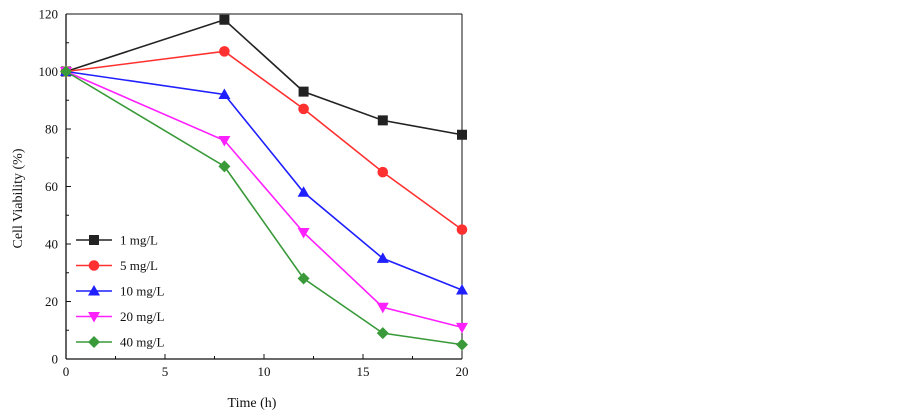 This screenshot has width=902, height=418. I want to click on y-tick-label: 100, so click(49, 71).